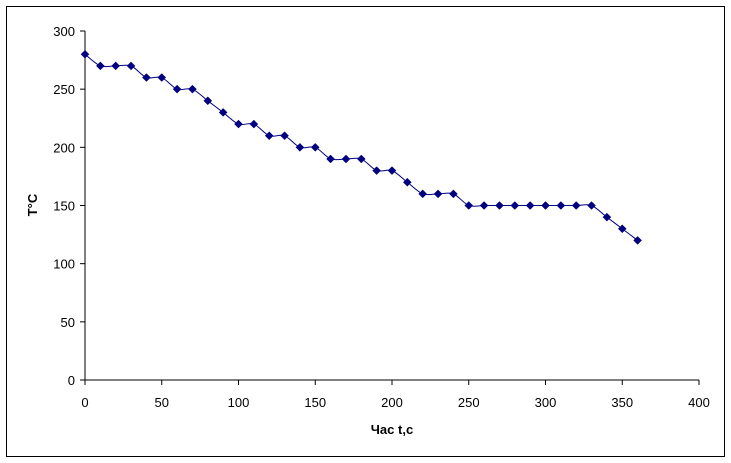  What do you see at coordinates (68, 322) in the screenshot?
I see `y-tick-label: 50` at bounding box center [68, 322].